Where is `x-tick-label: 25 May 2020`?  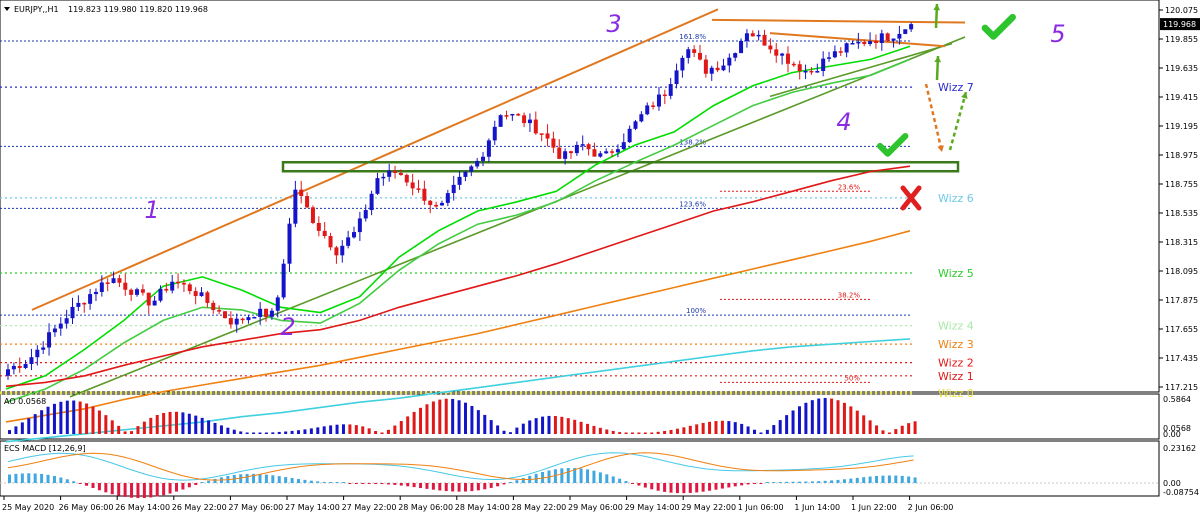 x-tick-label: 25 May 2020 is located at coordinates (28, 507).